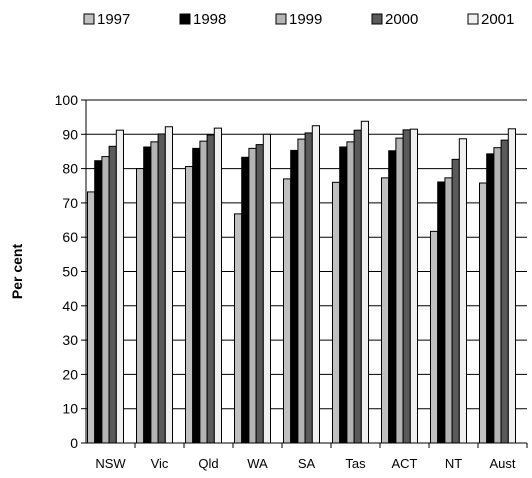 Image resolution: width=532 pixels, height=478 pixels. I want to click on bar-aust-1998, so click(490, 298).